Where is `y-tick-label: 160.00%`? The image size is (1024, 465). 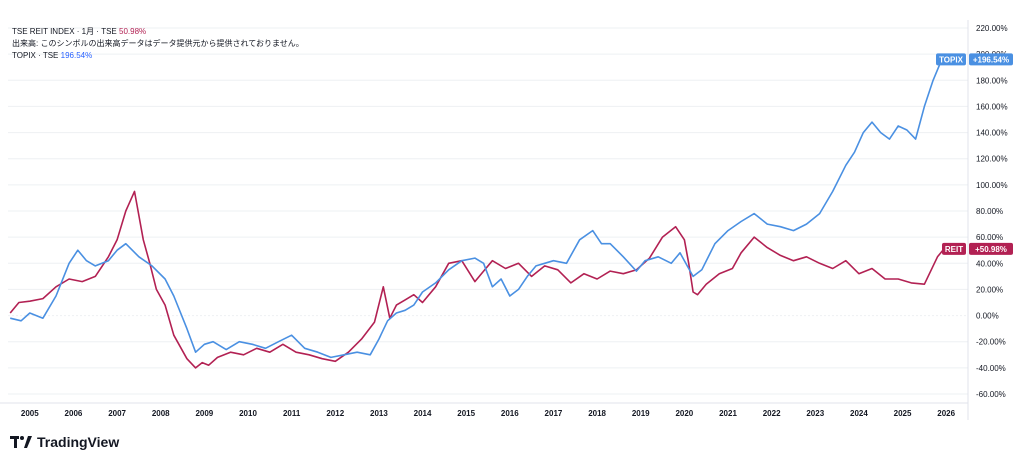
y-tick-label: 160.00% is located at coordinates (992, 106).